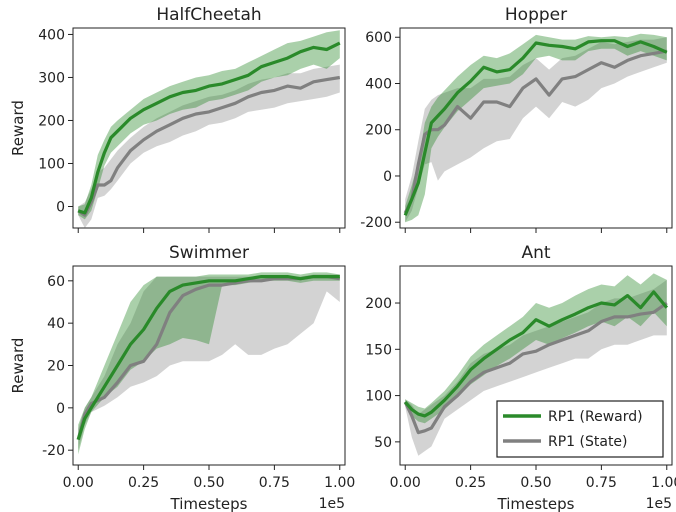 The width and height of the screenshot is (676, 512). I want to click on y-tick-label: 300, so click(51, 78).